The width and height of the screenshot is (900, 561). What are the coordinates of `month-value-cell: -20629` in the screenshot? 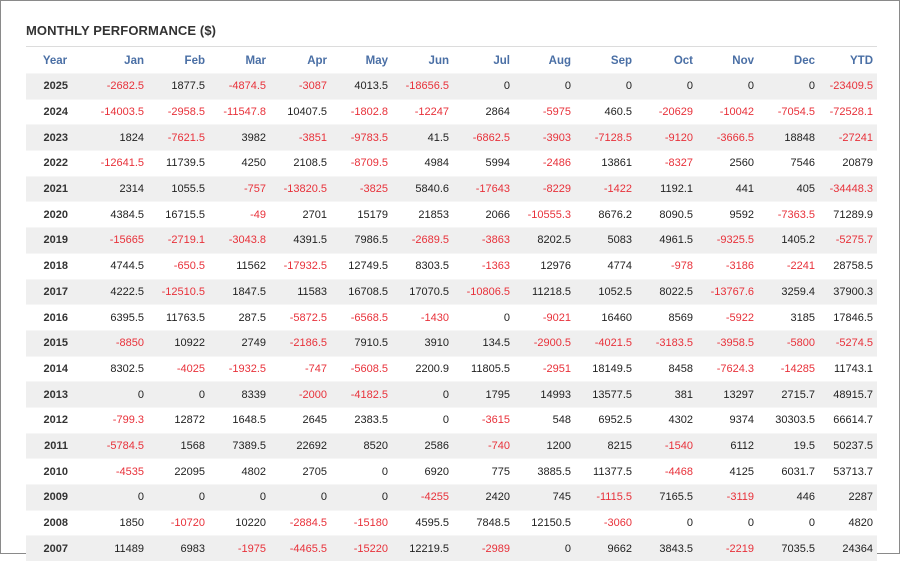 It's located at (666, 112).